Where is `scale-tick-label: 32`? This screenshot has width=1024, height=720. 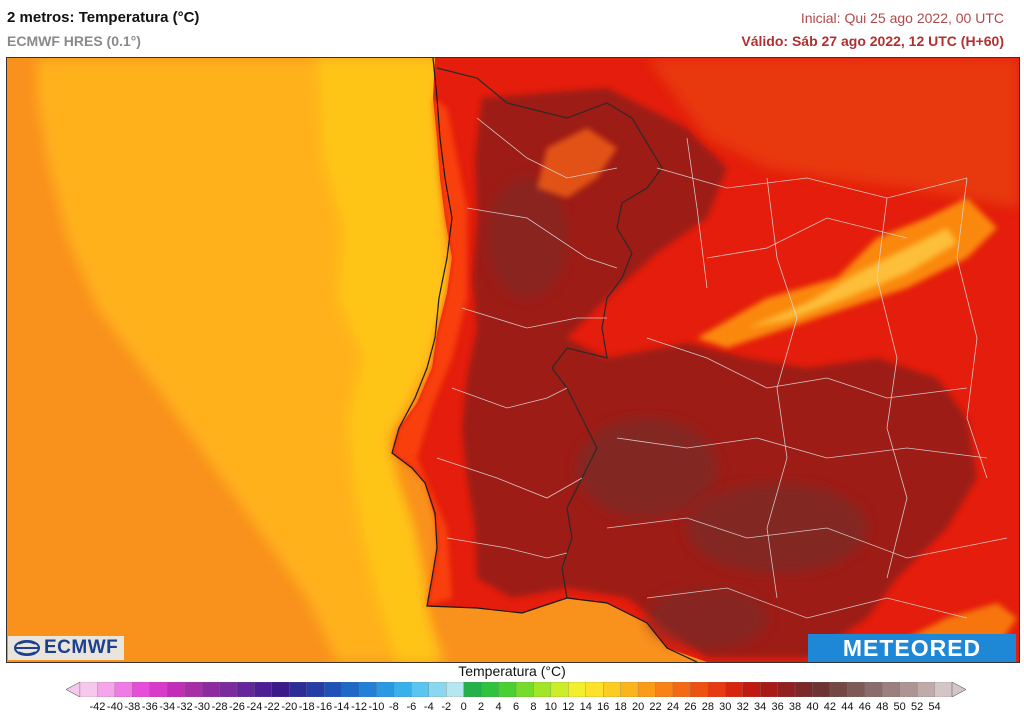
scale-tick-label: 32 is located at coordinates (742, 707).